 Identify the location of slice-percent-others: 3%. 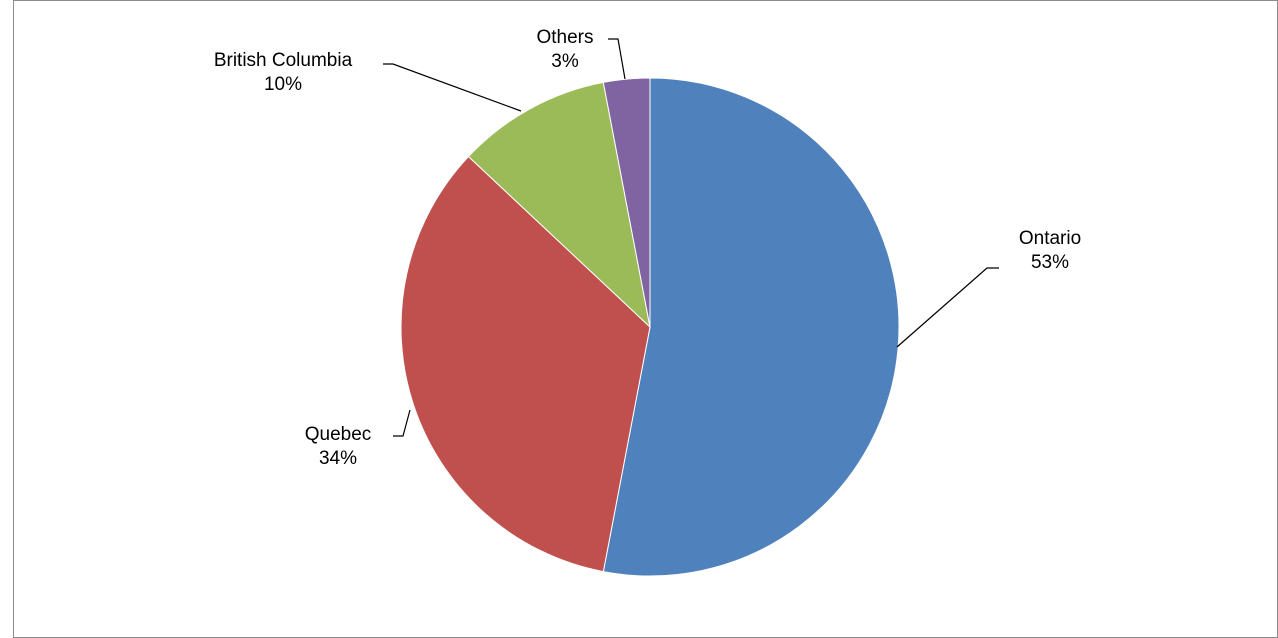
(565, 61).